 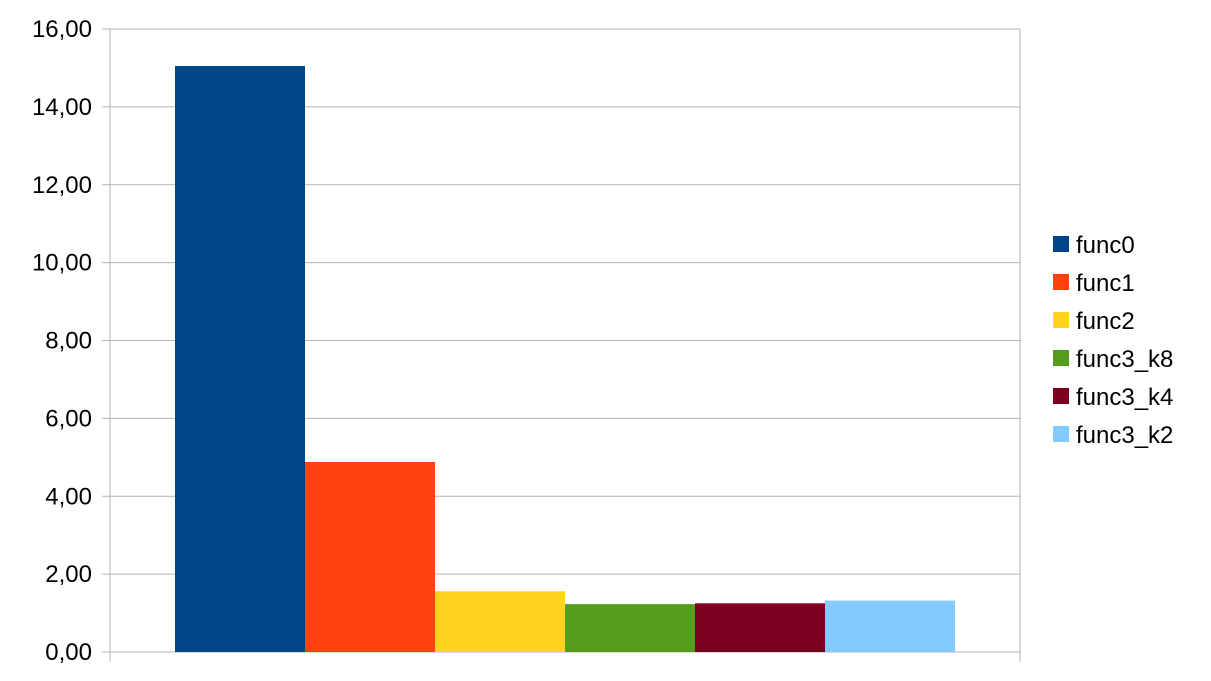 I want to click on legend-label: func3_k2, so click(x=1124, y=435).